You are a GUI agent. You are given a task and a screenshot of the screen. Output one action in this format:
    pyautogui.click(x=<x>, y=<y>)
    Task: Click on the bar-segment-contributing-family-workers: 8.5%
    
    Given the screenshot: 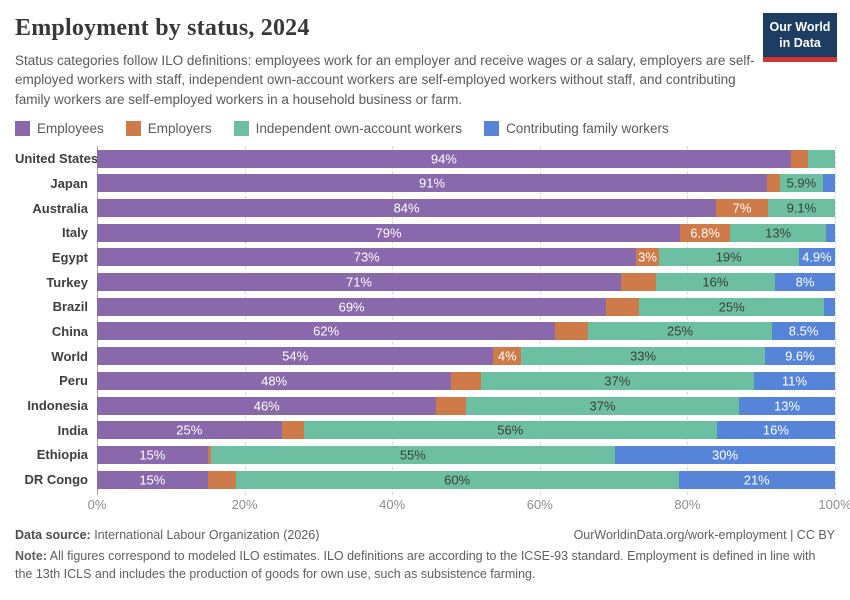 What is the action you would take?
    pyautogui.click(x=803, y=331)
    